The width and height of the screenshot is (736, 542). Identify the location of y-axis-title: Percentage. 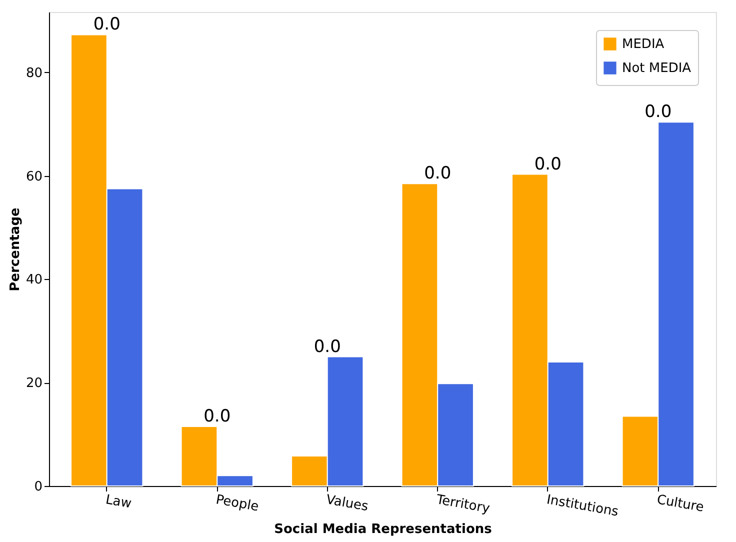
(15, 250).